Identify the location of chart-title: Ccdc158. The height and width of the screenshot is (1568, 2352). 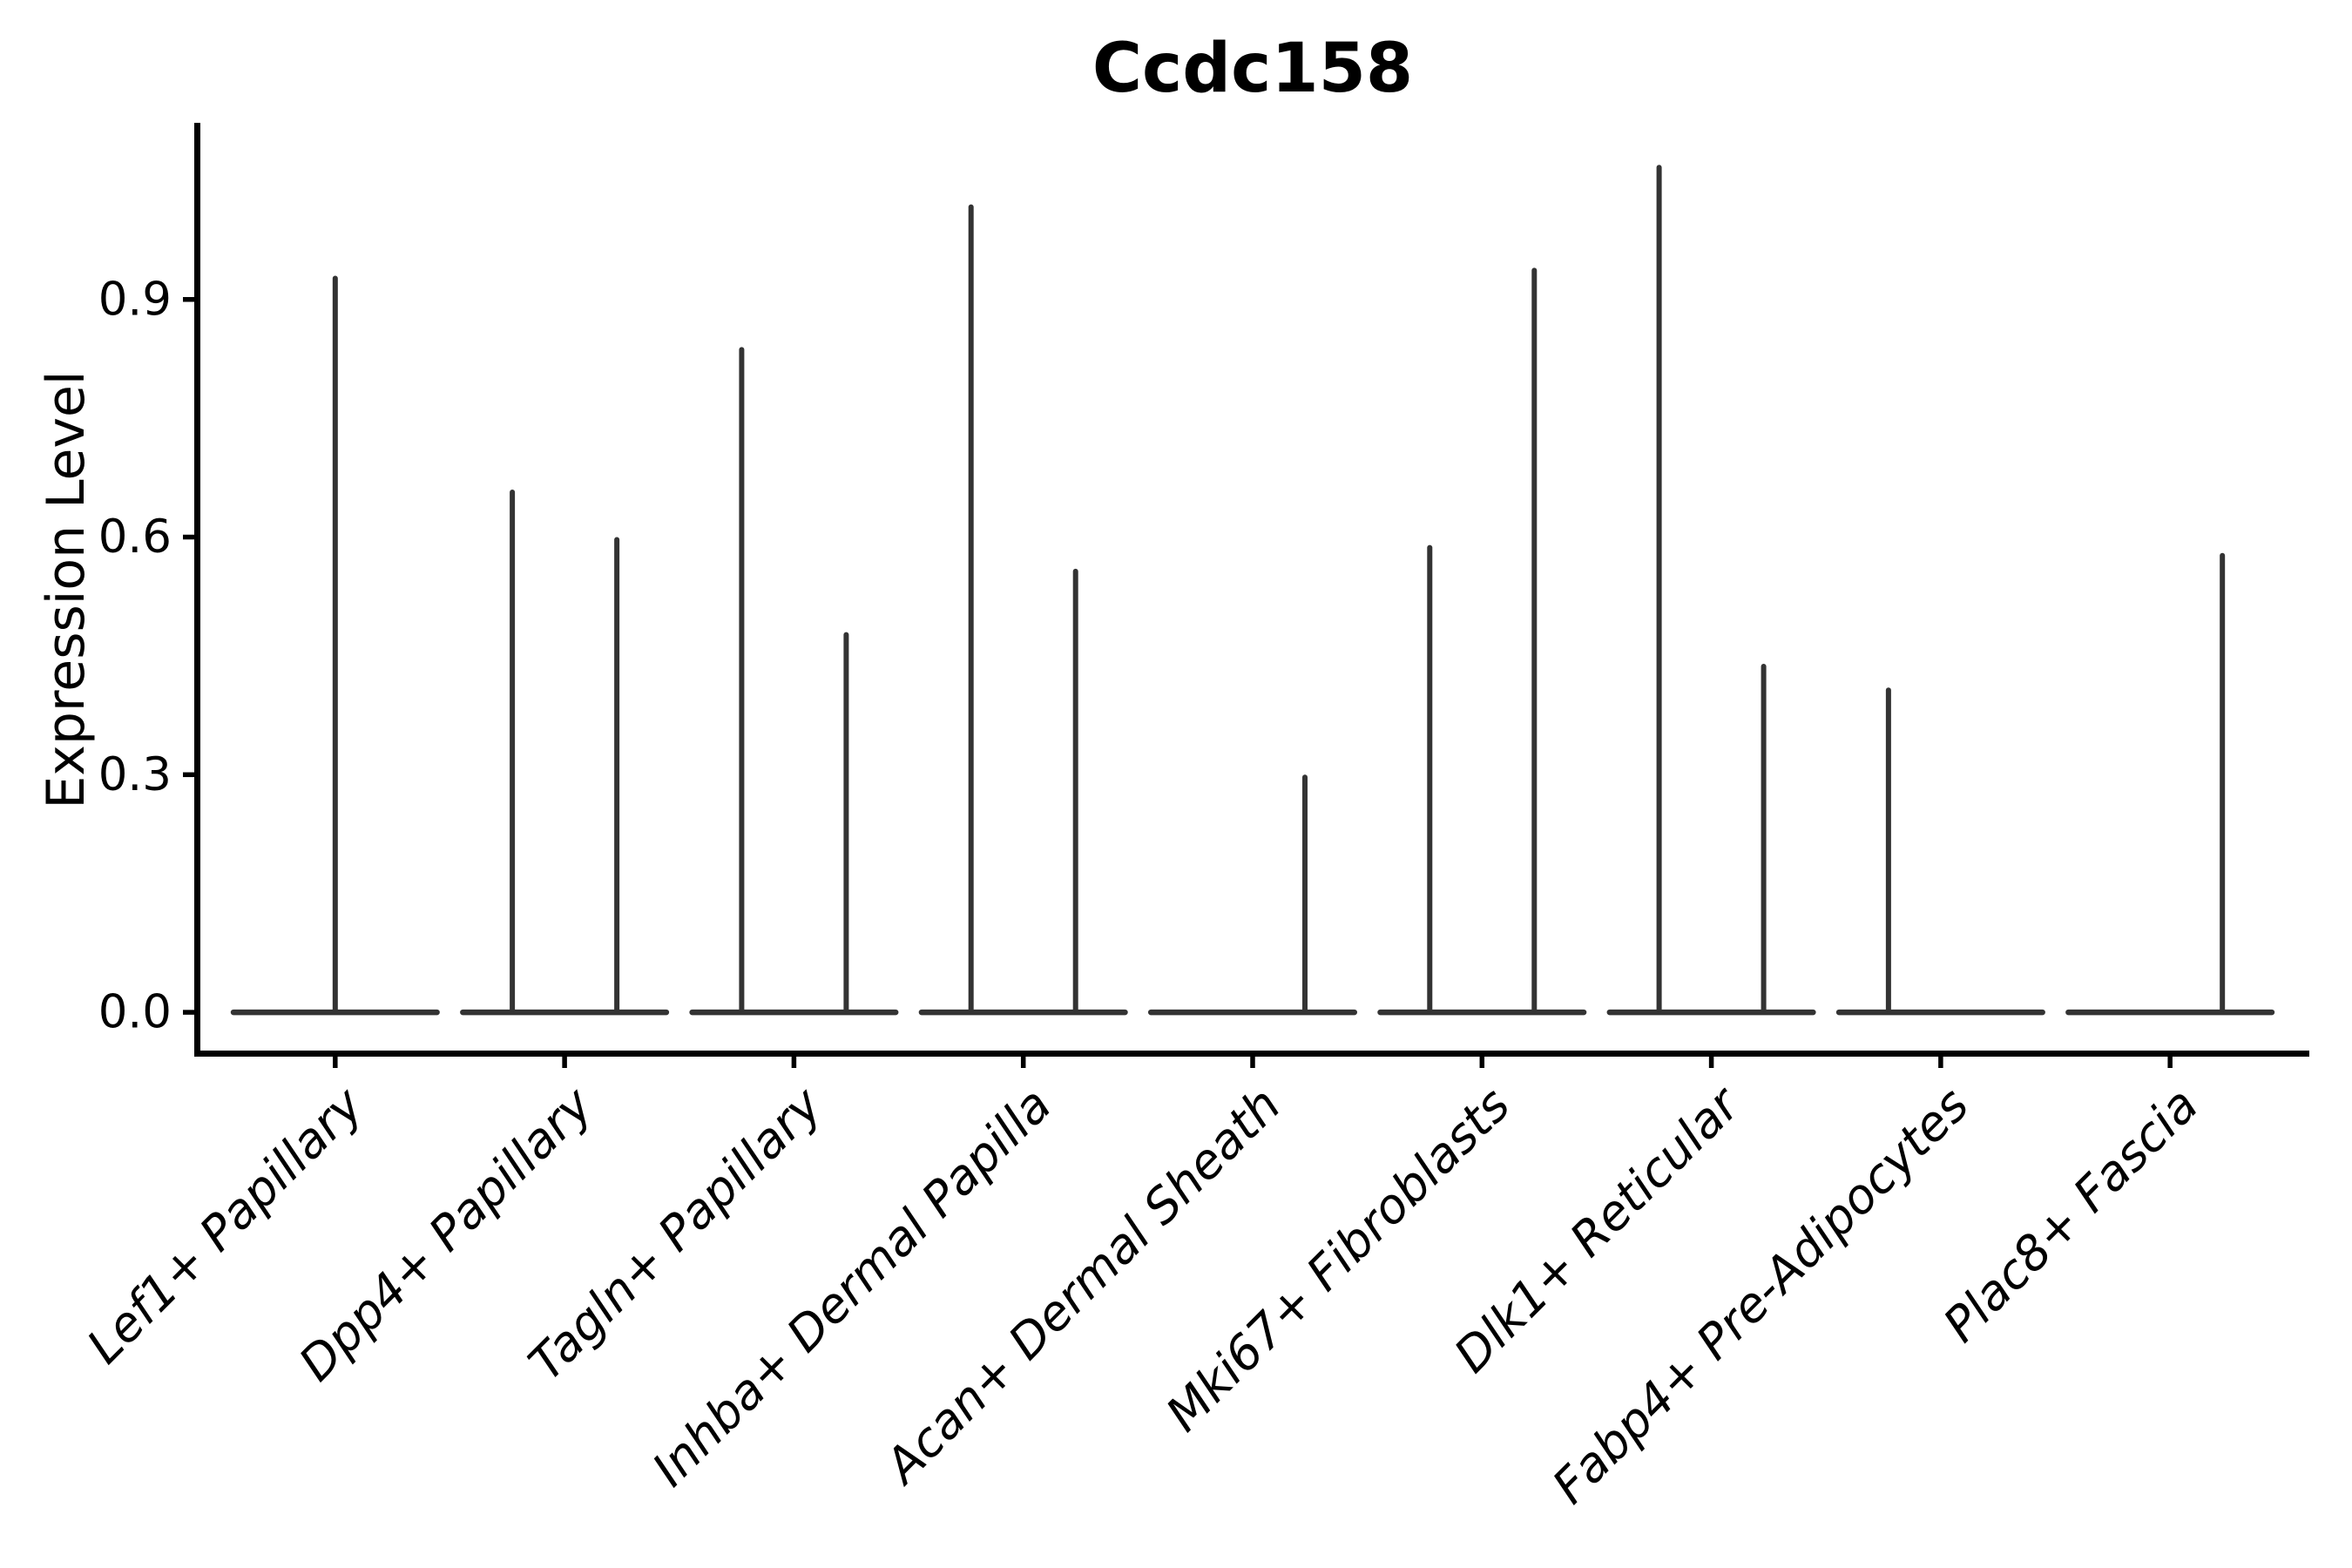
(1253, 69).